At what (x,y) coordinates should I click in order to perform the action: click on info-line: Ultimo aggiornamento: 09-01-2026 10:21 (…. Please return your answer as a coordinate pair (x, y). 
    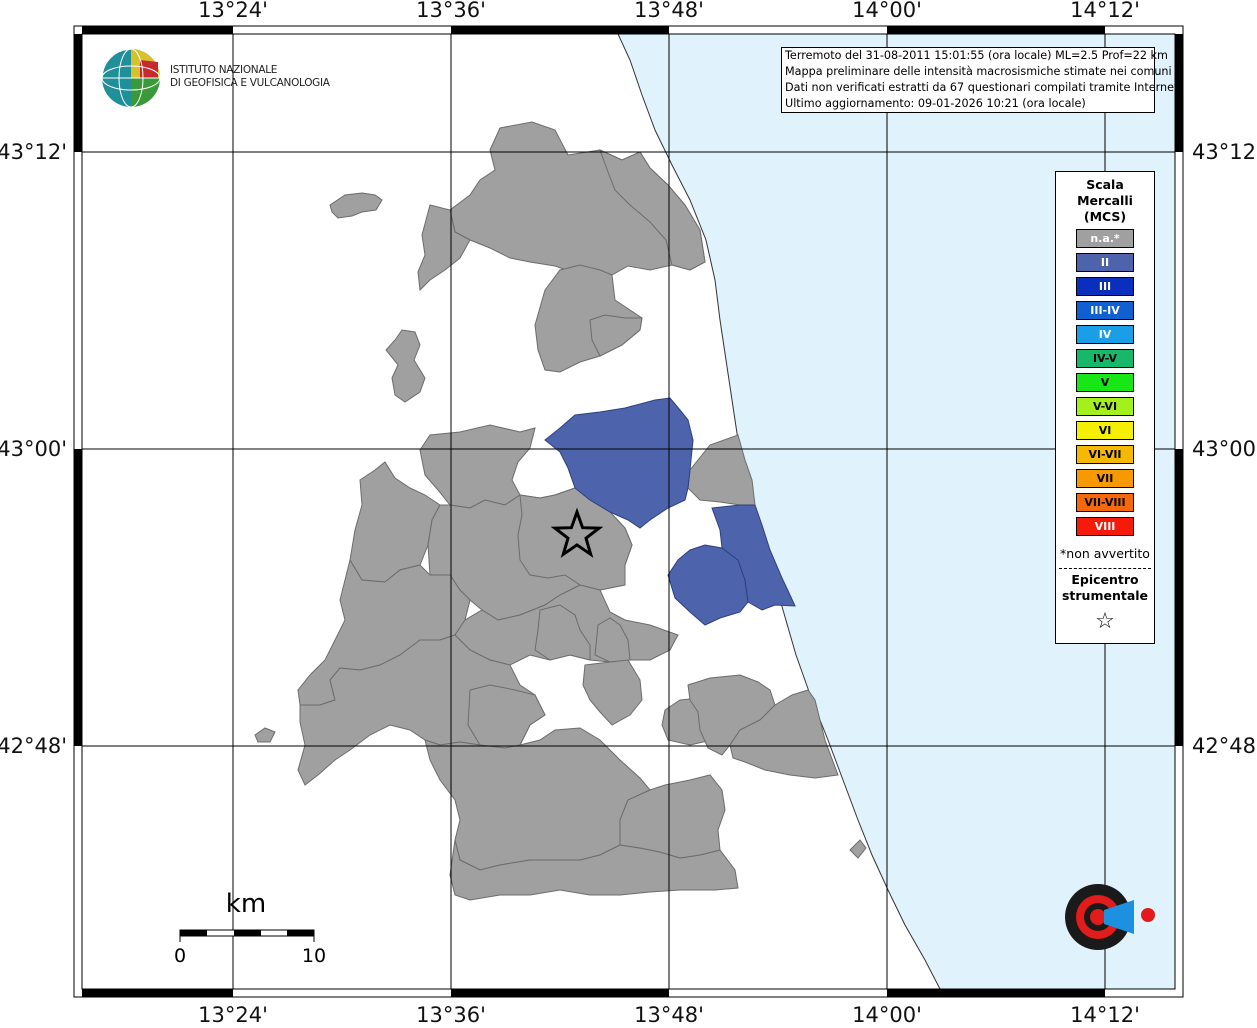
    Looking at the image, I should click on (935, 103).